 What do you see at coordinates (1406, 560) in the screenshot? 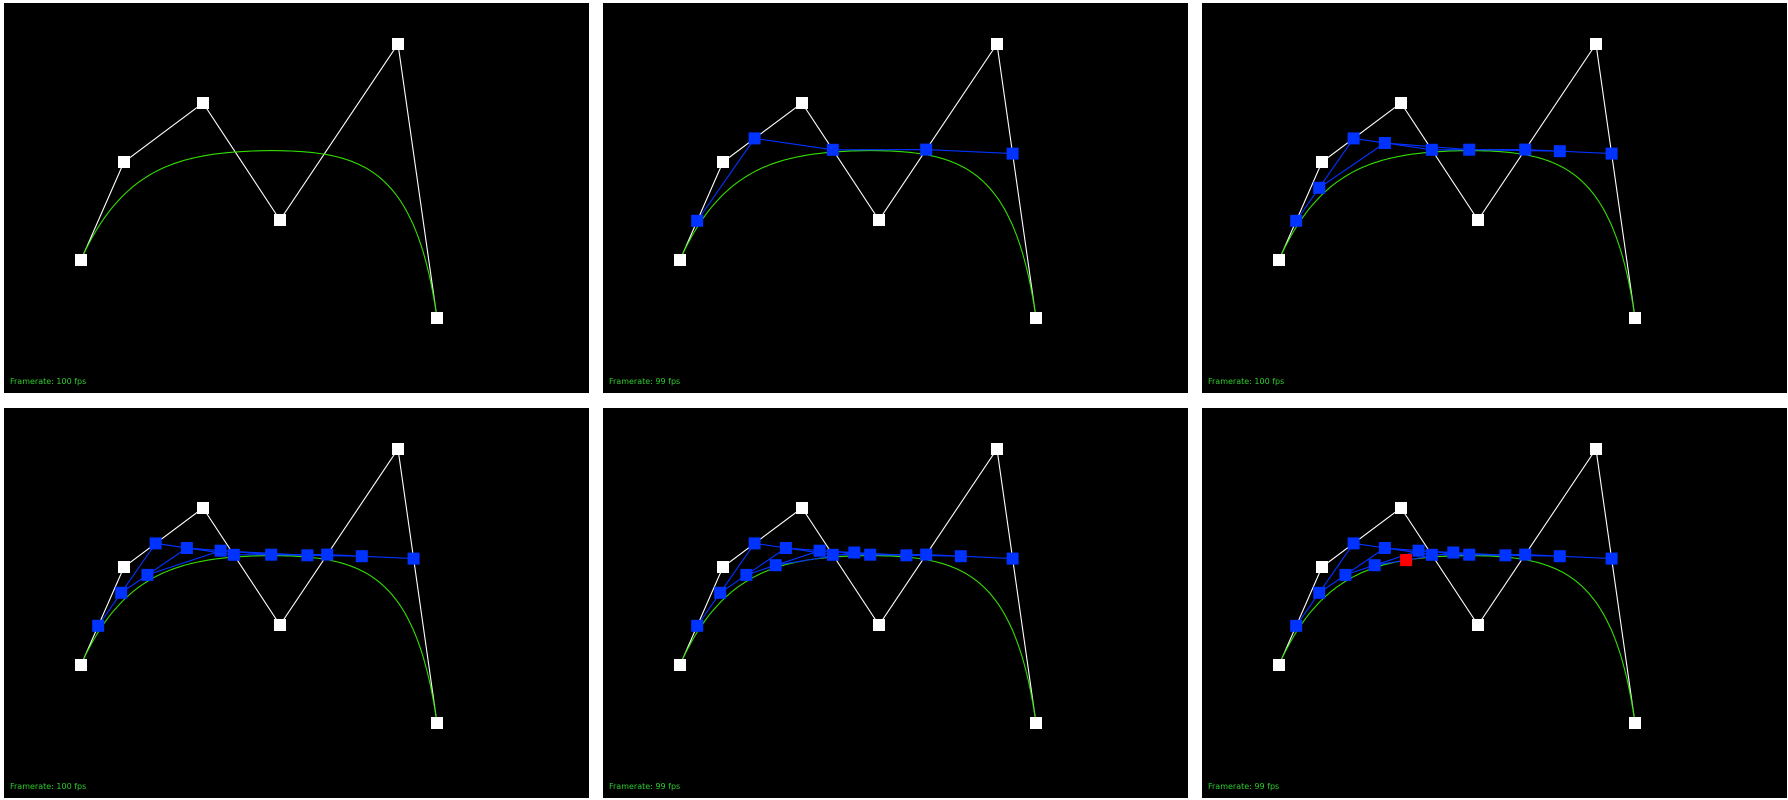
I see `curve-point-marker` at bounding box center [1406, 560].